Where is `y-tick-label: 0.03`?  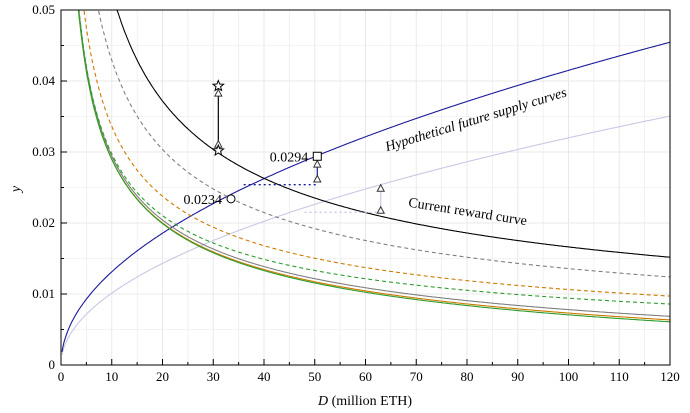
y-tick-label: 0.03 is located at coordinates (43, 151).